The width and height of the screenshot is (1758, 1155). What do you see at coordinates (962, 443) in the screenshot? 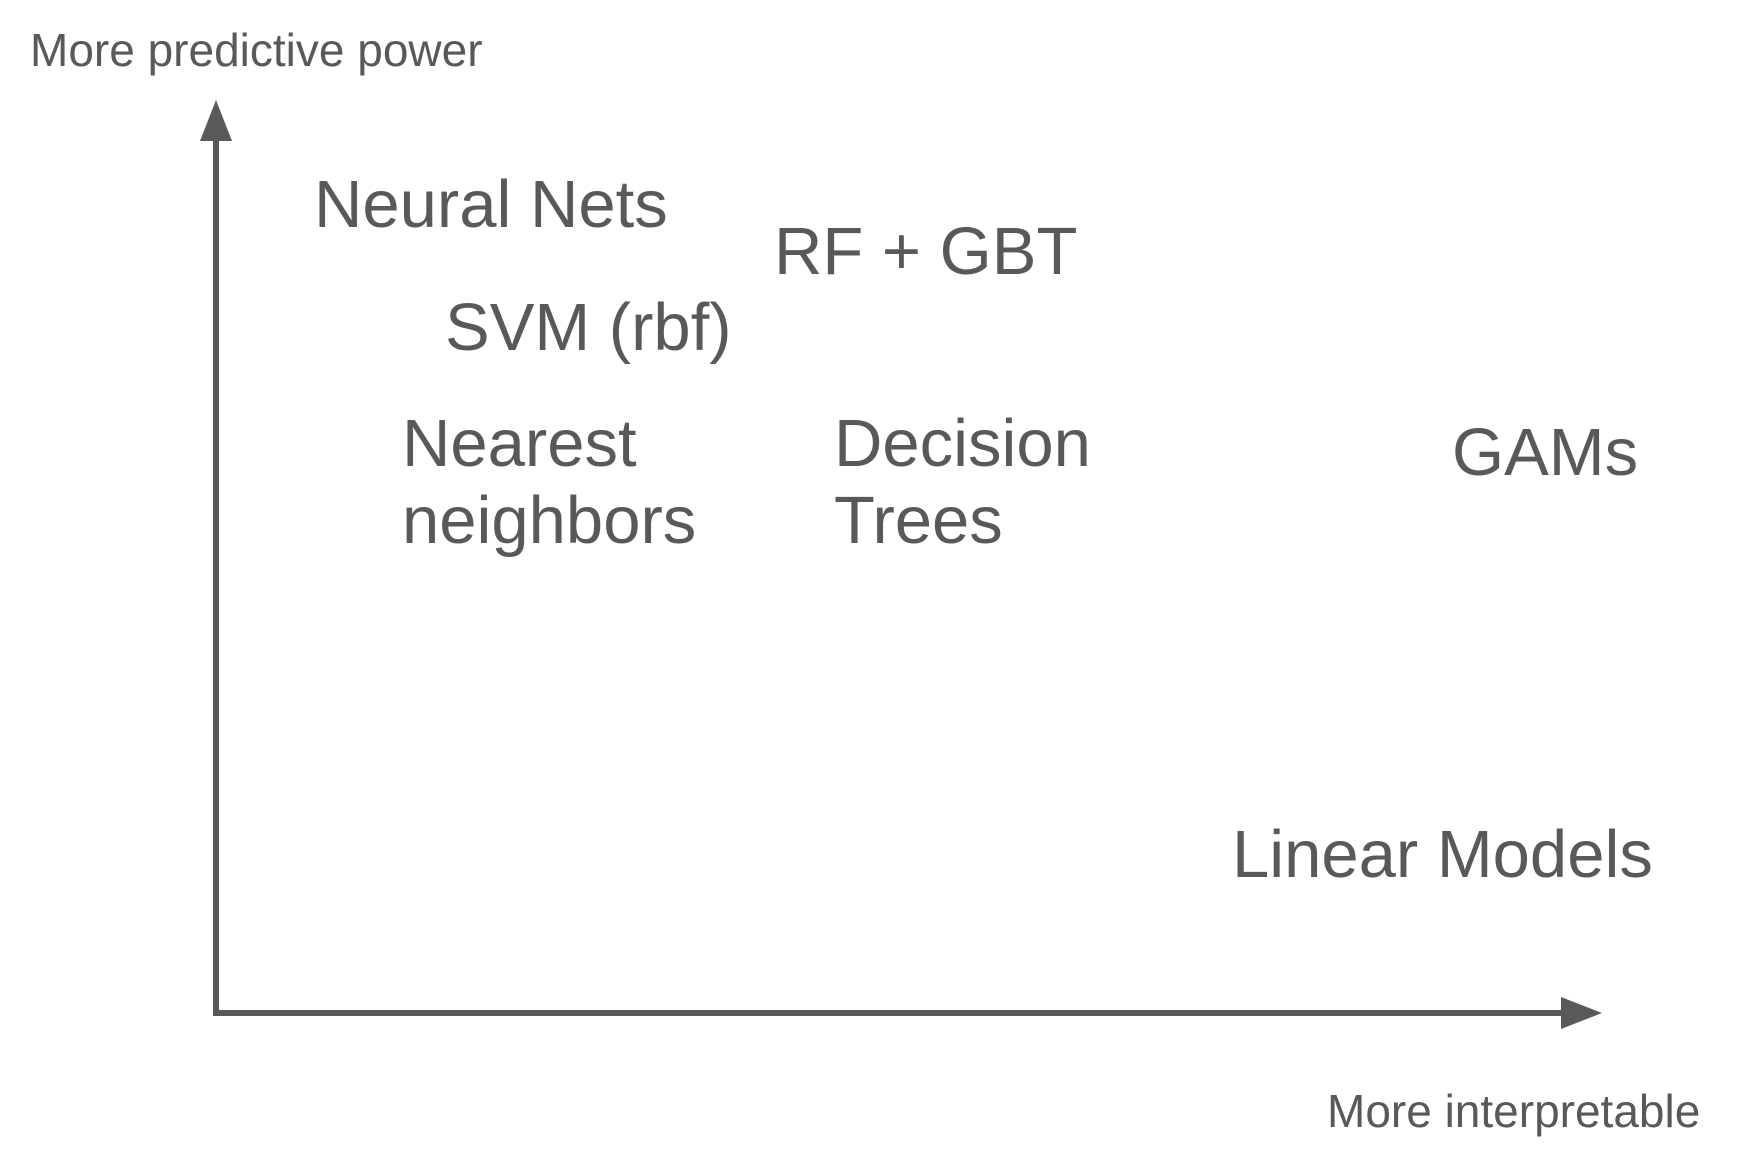
I see `model-decision-trees-line-1: Decision` at bounding box center [962, 443].